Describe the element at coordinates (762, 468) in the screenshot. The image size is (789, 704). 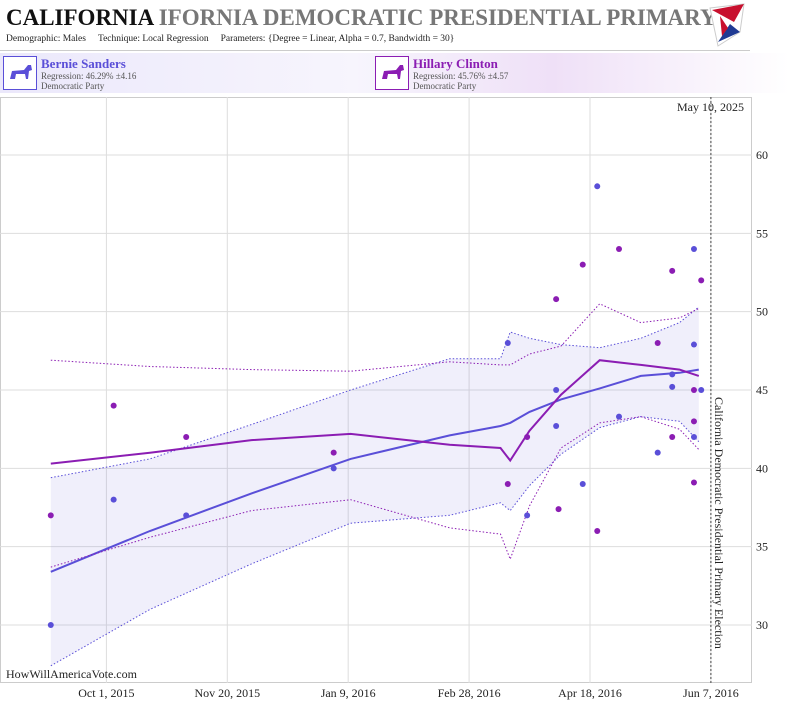
I see `y-tick-label: 40` at that location.